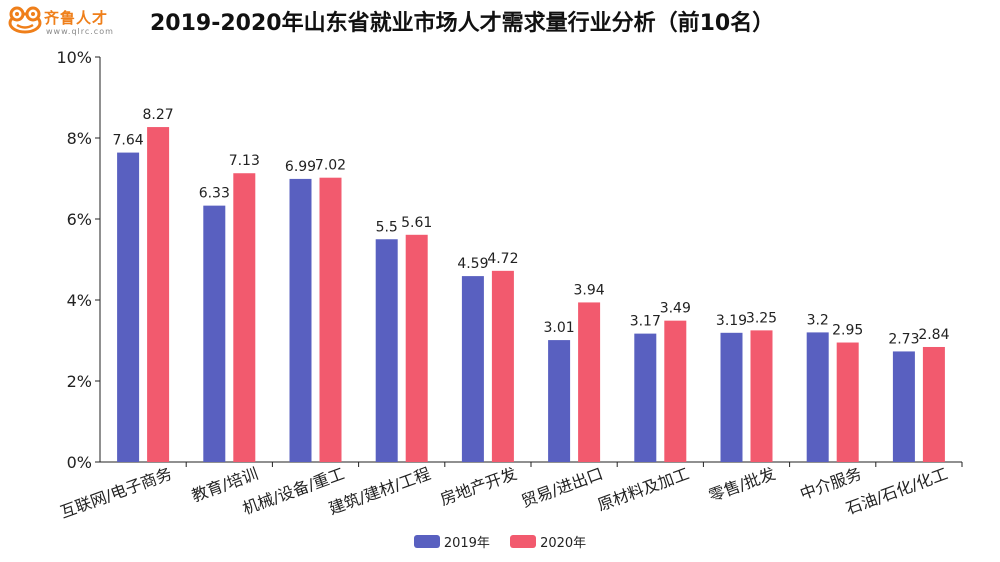 This screenshot has height=562, width=1000. I want to click on legend-swatch-2019, so click(426, 541).